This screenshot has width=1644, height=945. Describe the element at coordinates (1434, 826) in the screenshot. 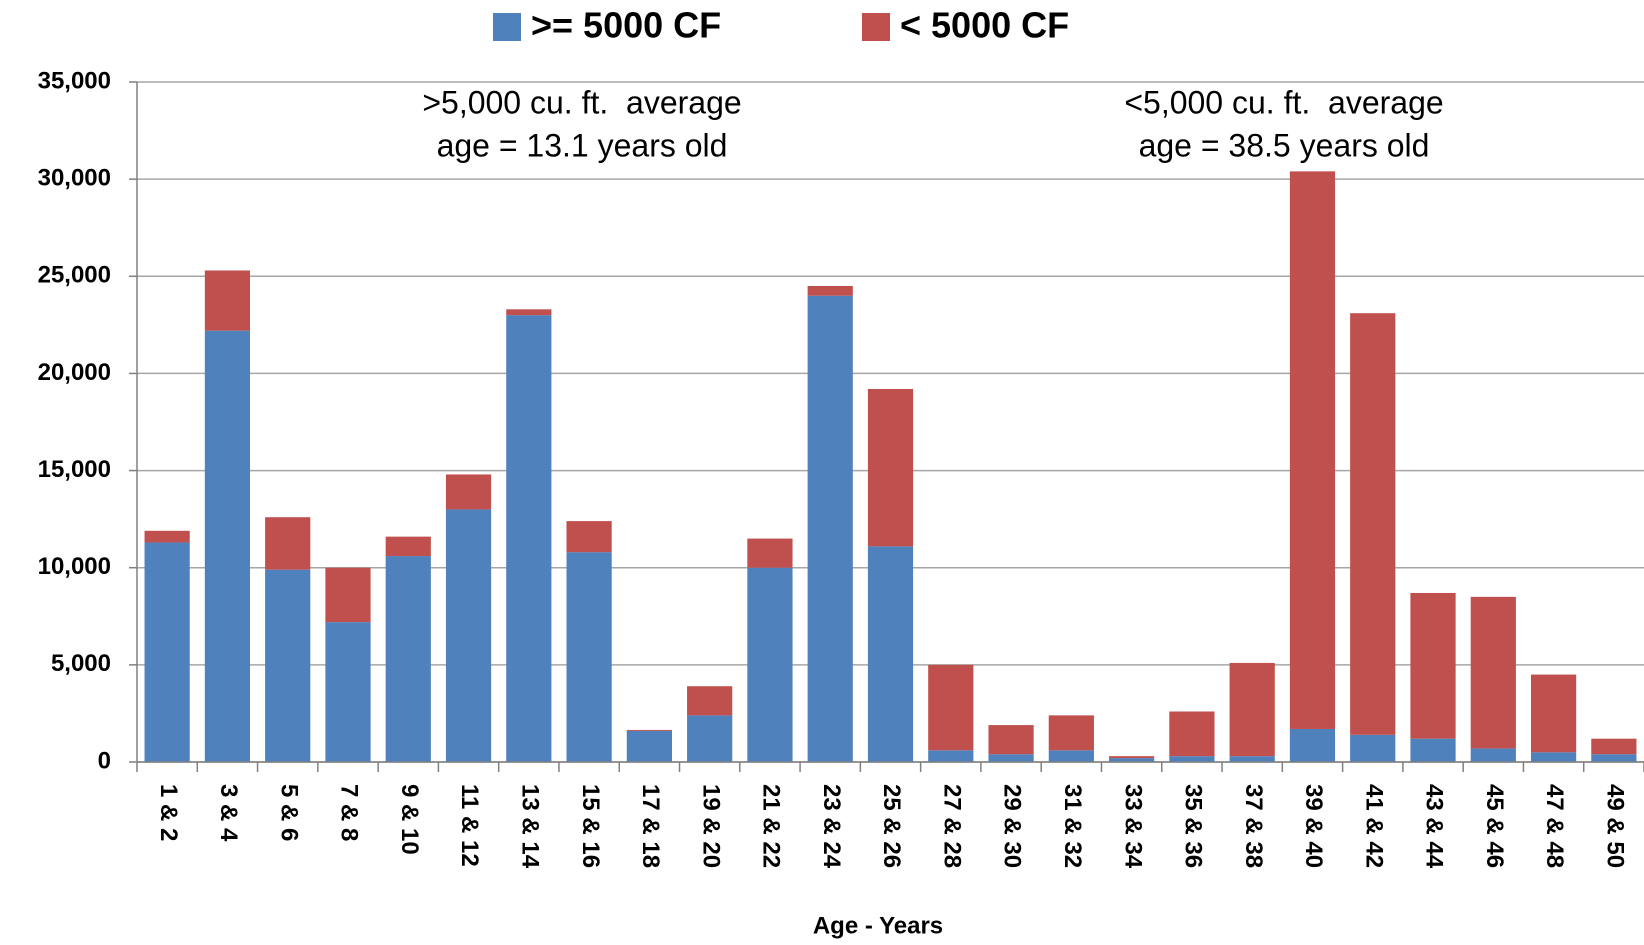

I see `x-tick-label: 43 & 44` at that location.